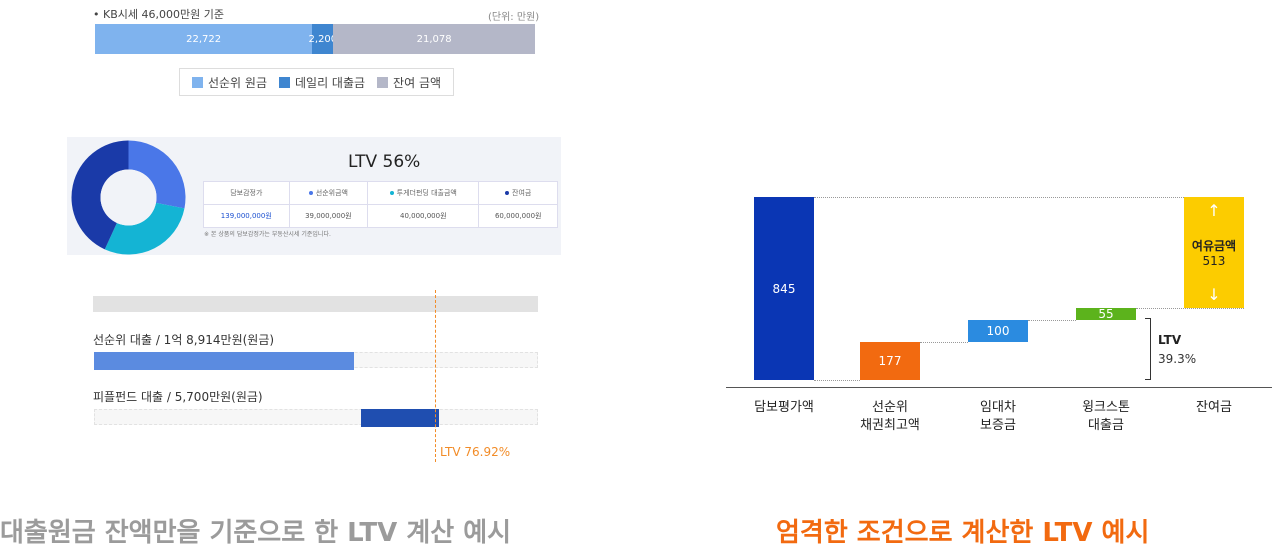 The height and width of the screenshot is (559, 1280). Describe the element at coordinates (316, 417) in the screenshot. I see `pfund-track` at that location.